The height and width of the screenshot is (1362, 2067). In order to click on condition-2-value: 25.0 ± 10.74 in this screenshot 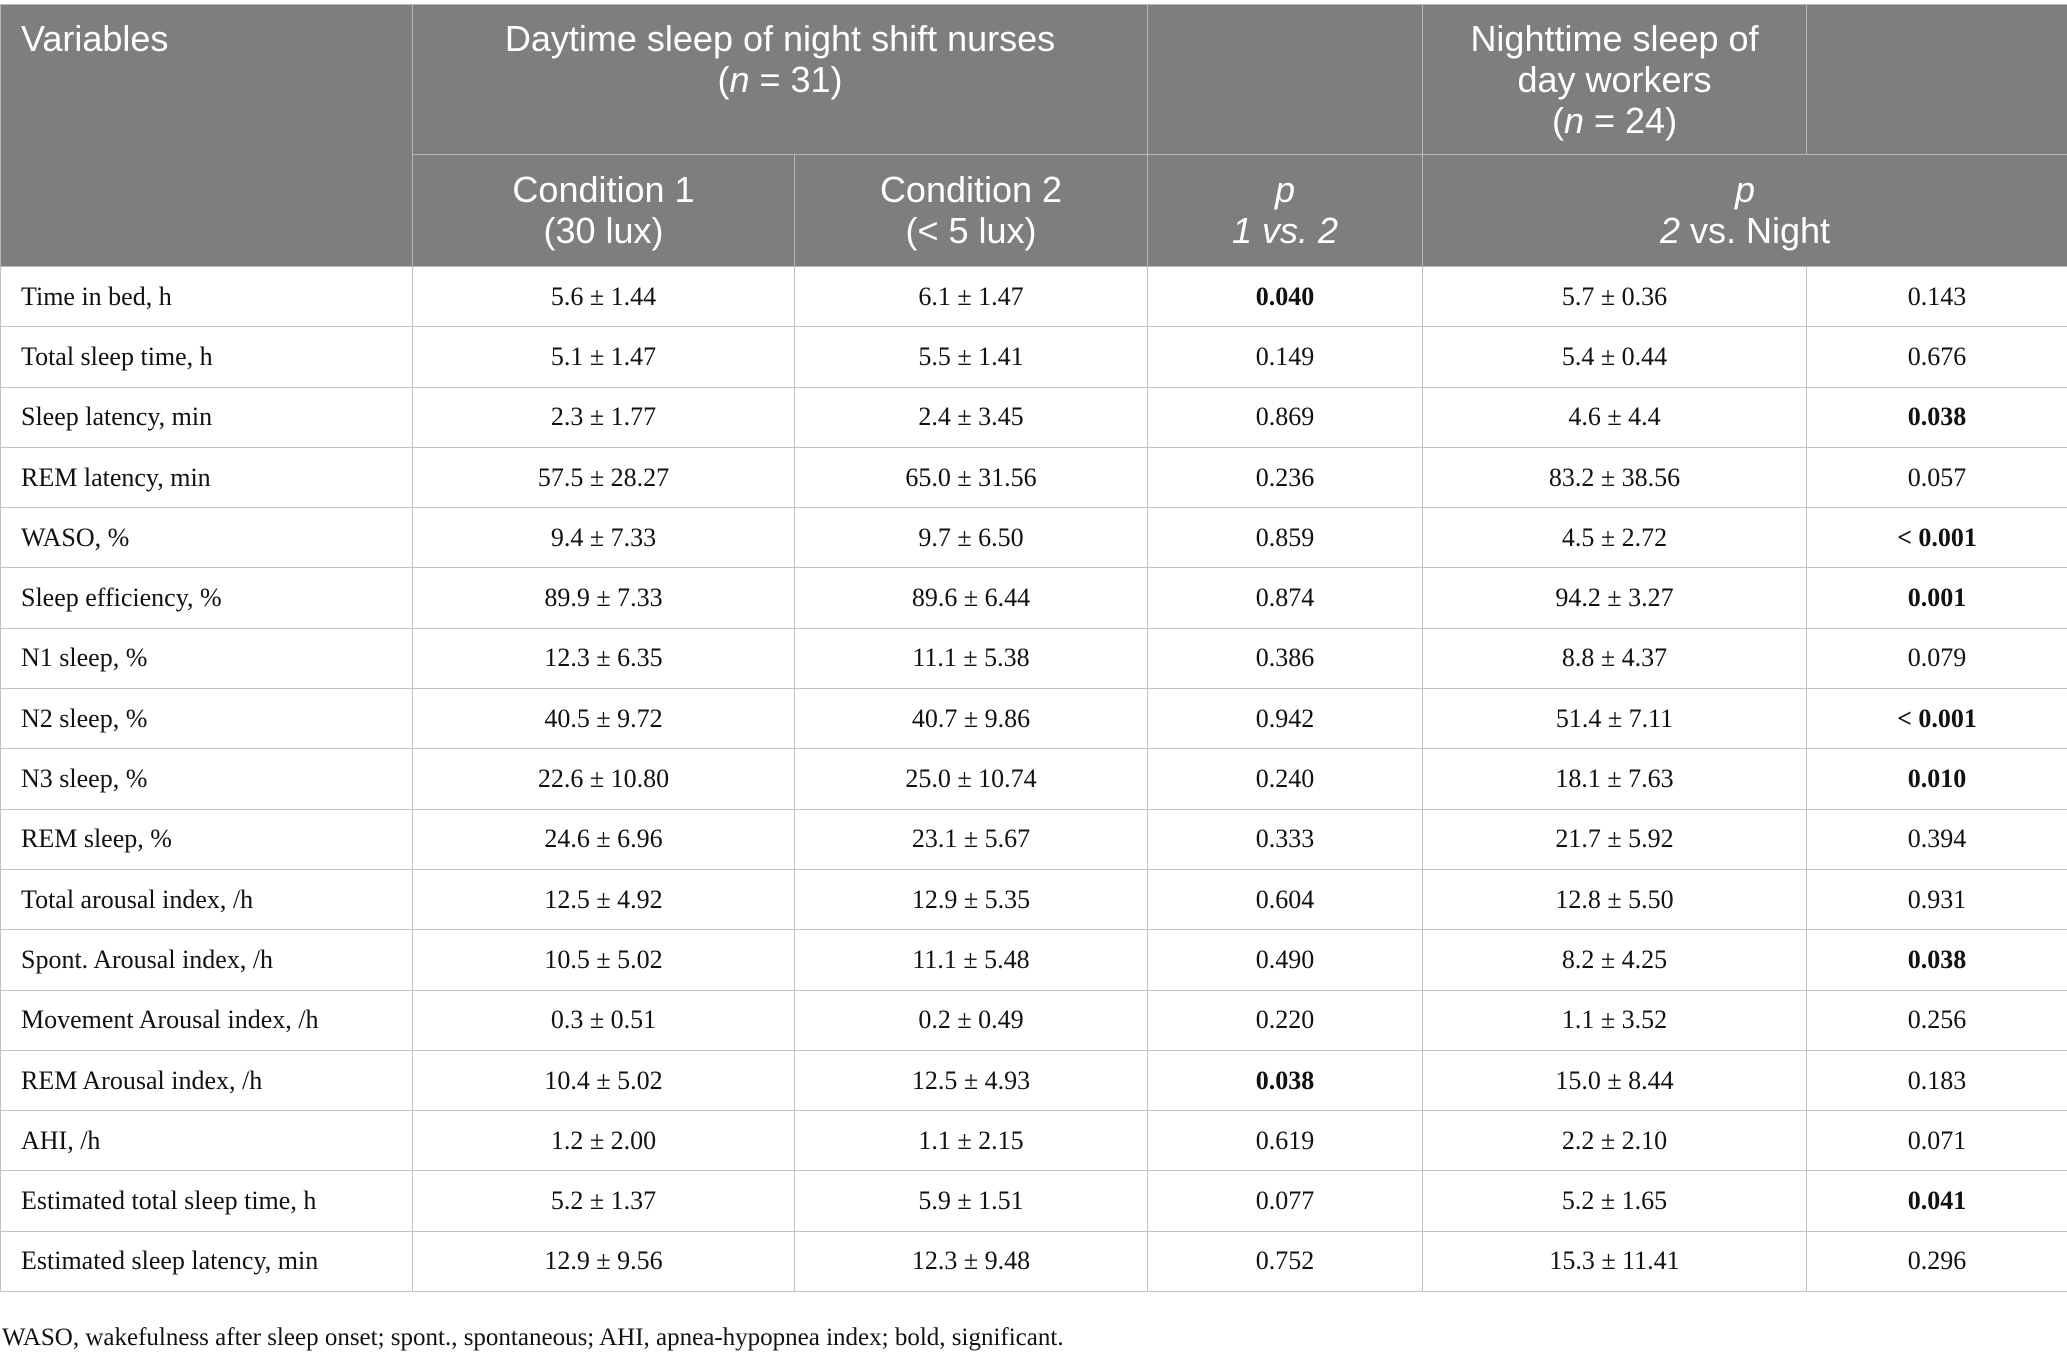, I will do `click(971, 779)`.